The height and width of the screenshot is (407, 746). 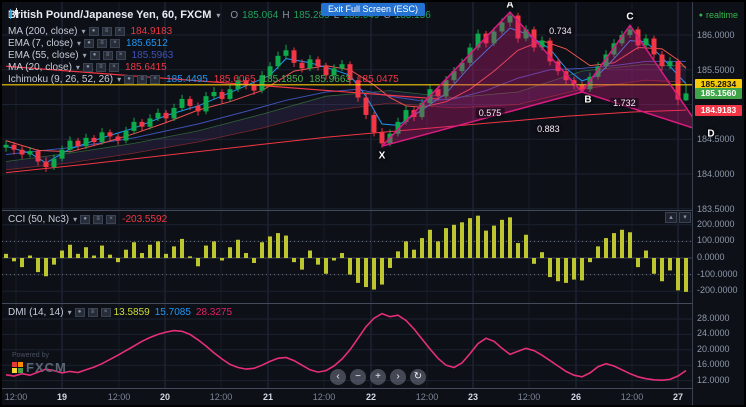 I want to click on time-label: 23, so click(x=473, y=397).